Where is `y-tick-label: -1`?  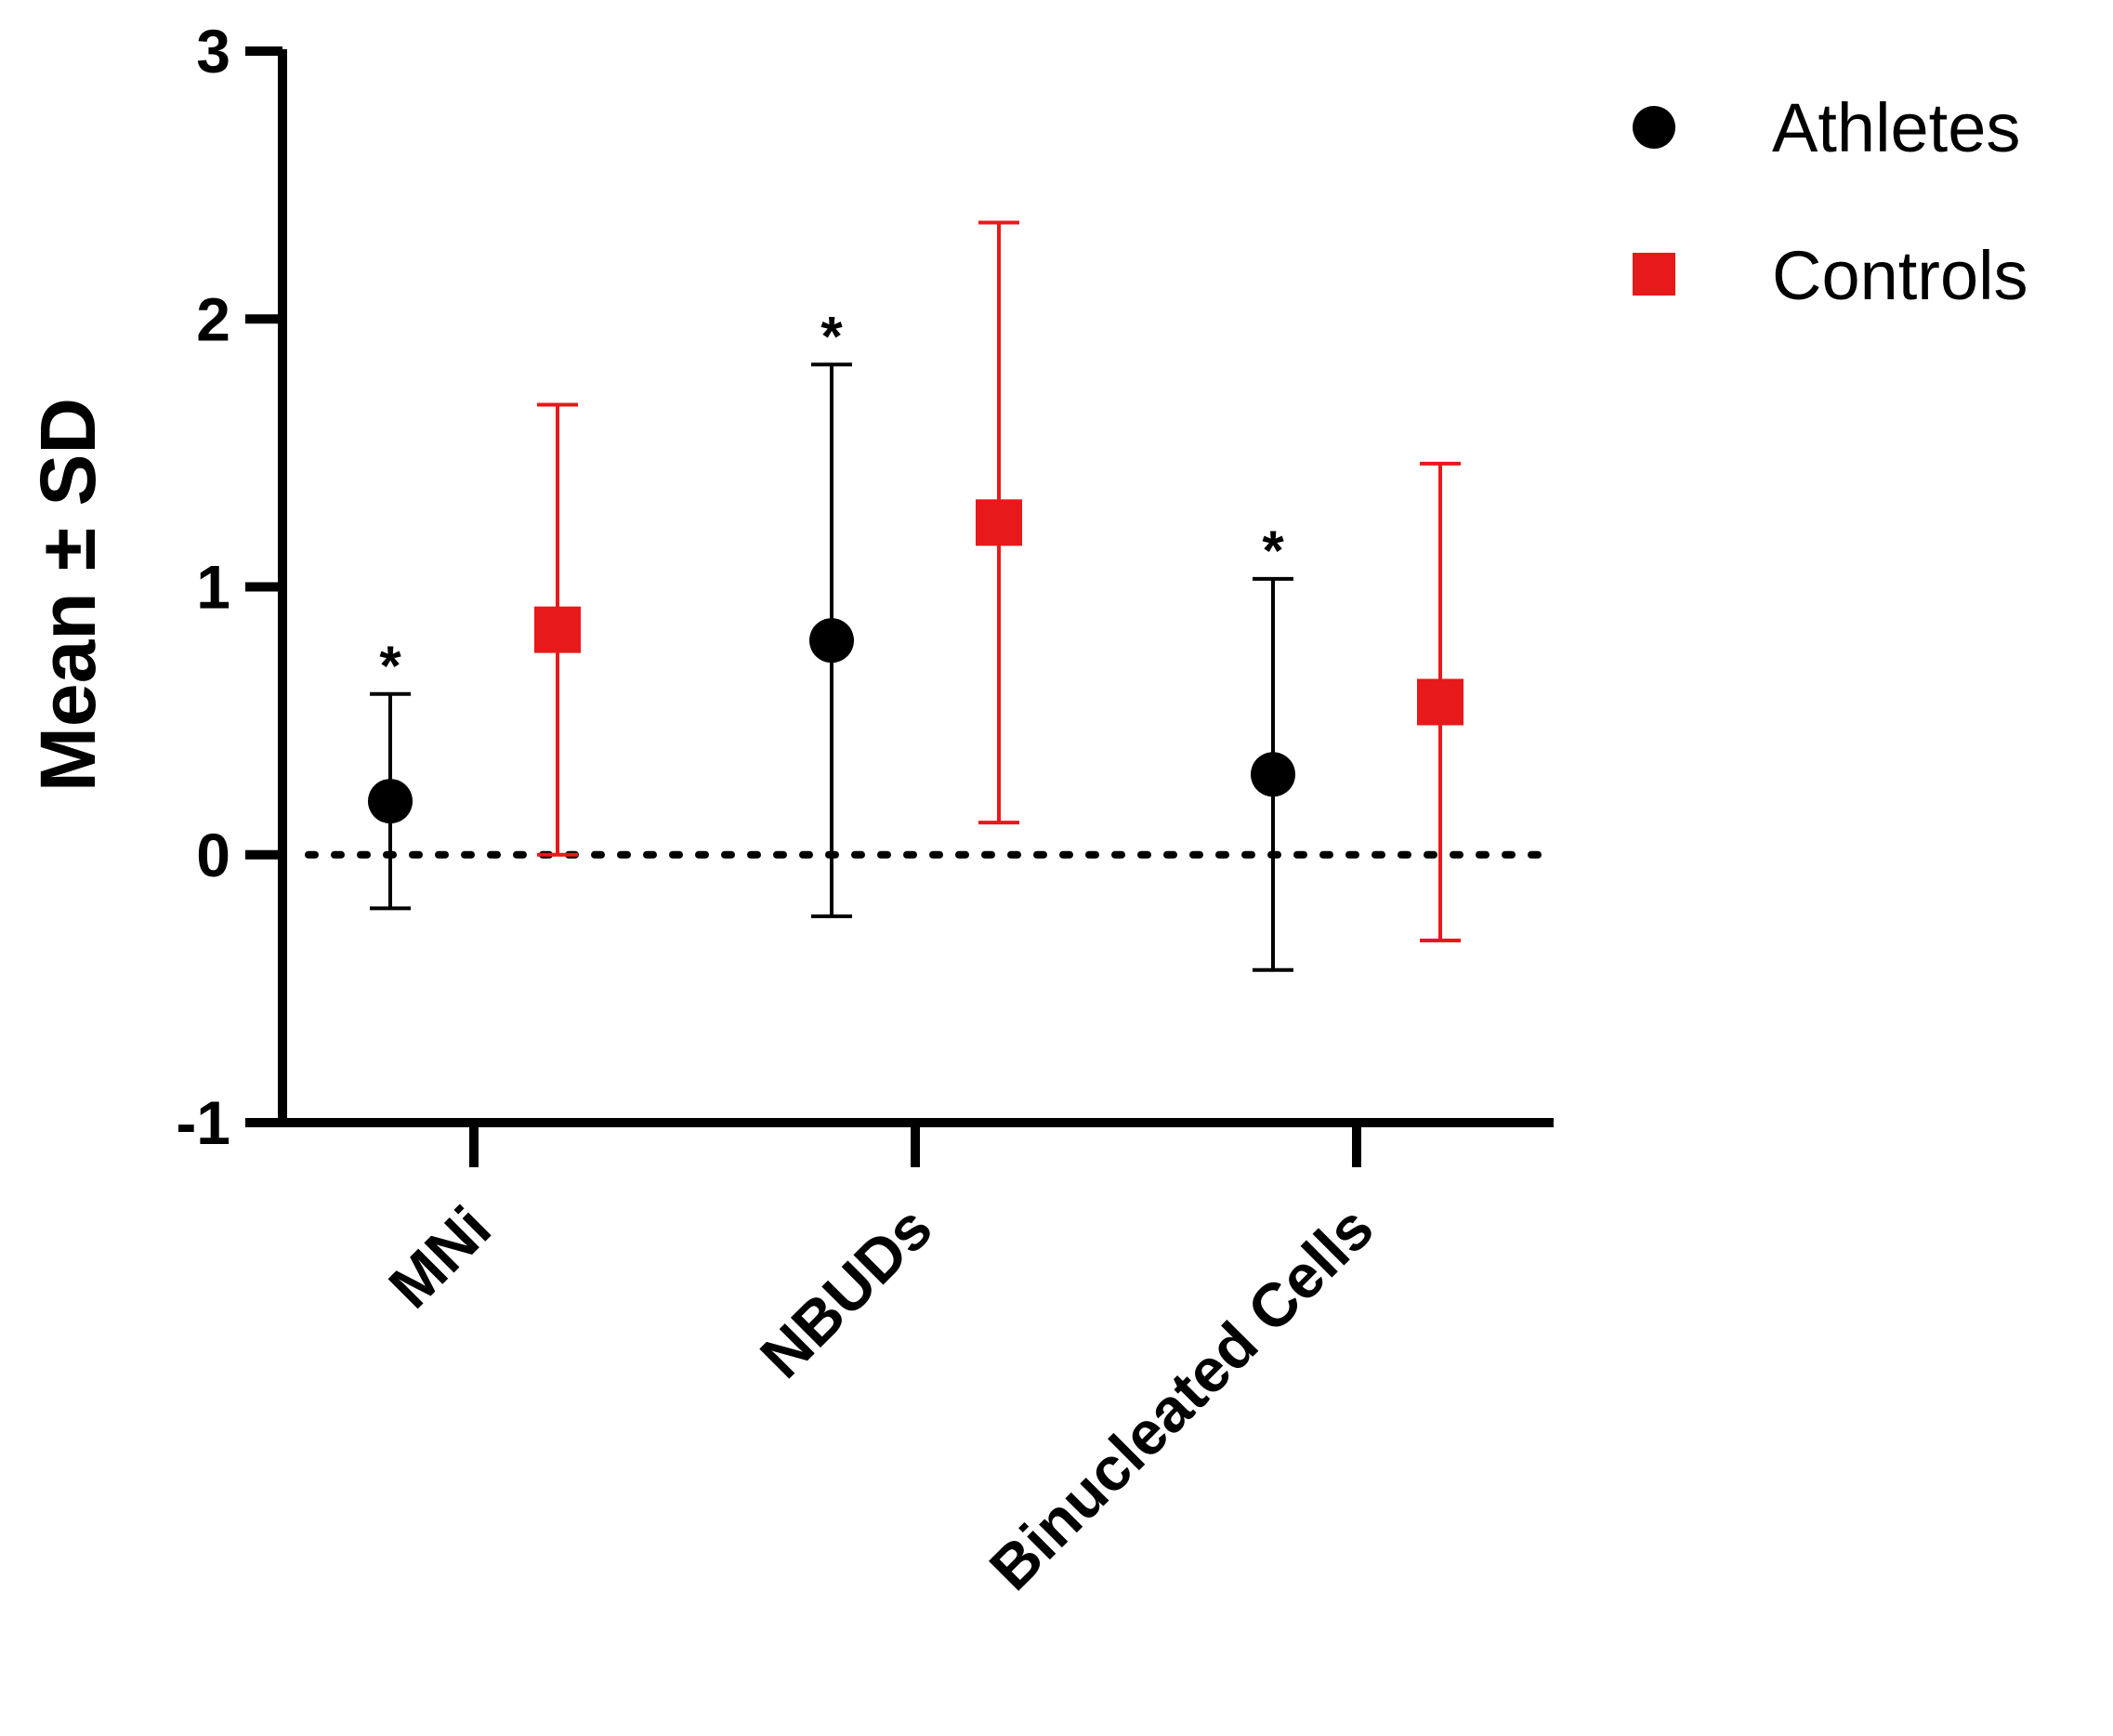
y-tick-label: -1 is located at coordinates (203, 1123).